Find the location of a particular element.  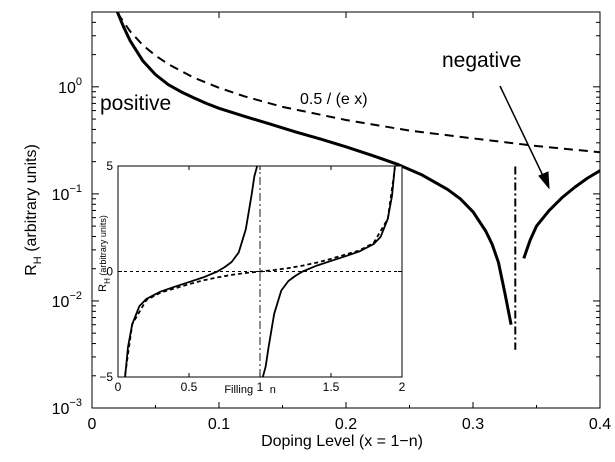

negative-annotation: negative is located at coordinates (481, 60).